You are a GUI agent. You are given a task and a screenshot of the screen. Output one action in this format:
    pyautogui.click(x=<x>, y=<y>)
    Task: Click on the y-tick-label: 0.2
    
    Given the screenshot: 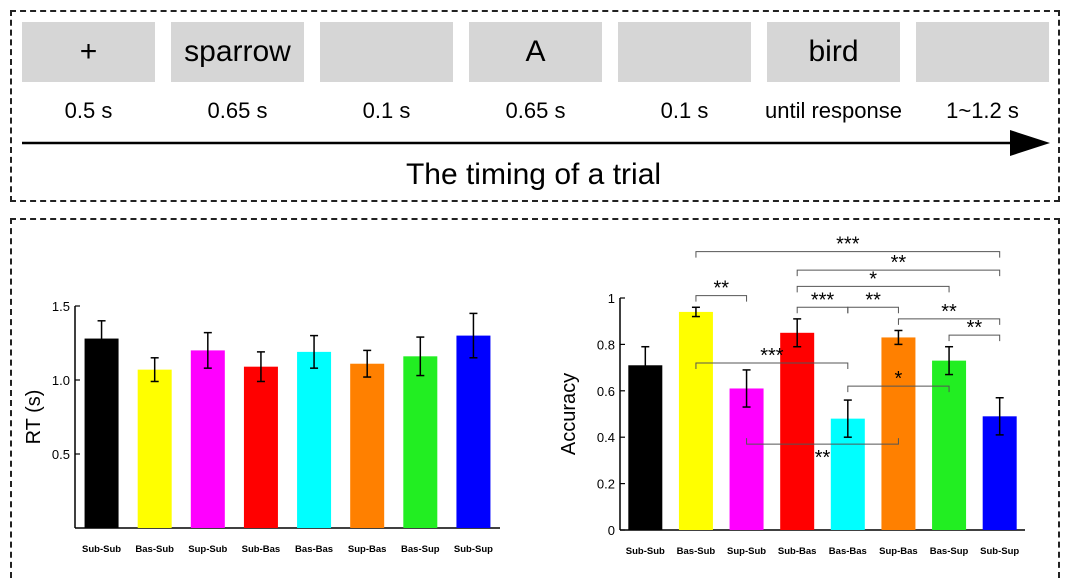 What is the action you would take?
    pyautogui.click(x=606, y=484)
    